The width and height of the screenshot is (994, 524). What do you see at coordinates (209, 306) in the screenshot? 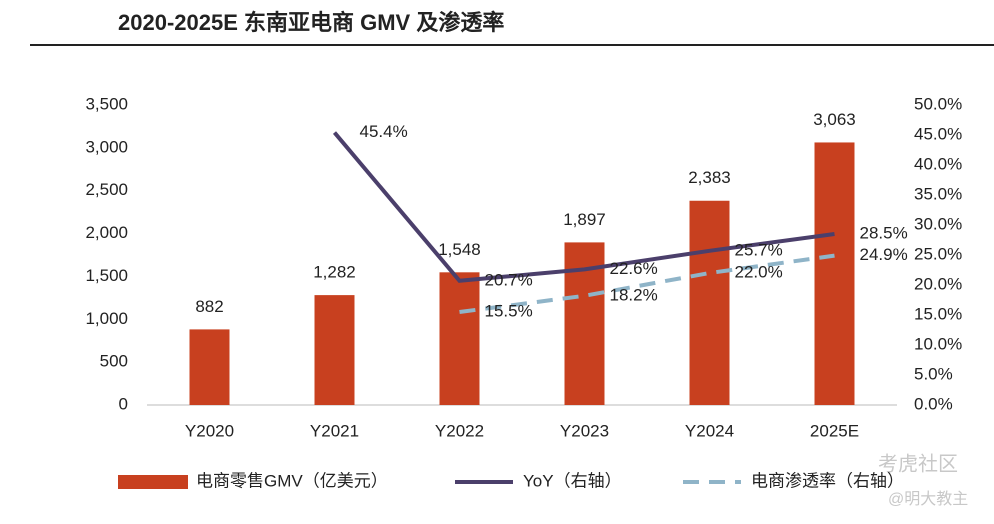
I see `data-label: 882` at bounding box center [209, 306].